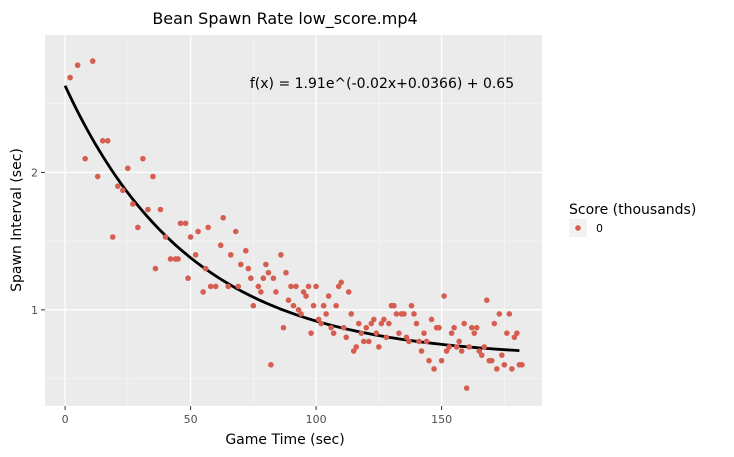  I want to click on chart-title: Bean Spawn Rate low_score.mp4, so click(284, 19).